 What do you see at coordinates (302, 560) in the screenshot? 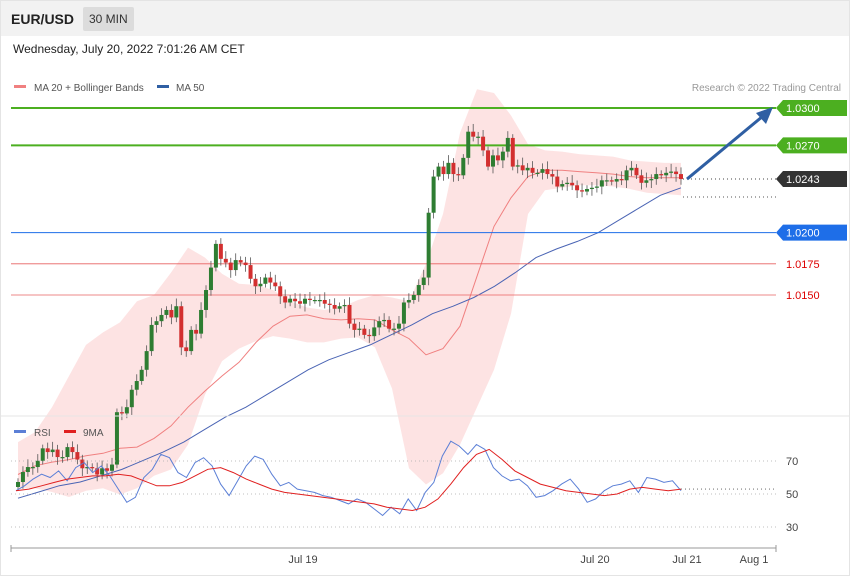
I see `x-tick-jul19: Jul 19` at bounding box center [302, 560].